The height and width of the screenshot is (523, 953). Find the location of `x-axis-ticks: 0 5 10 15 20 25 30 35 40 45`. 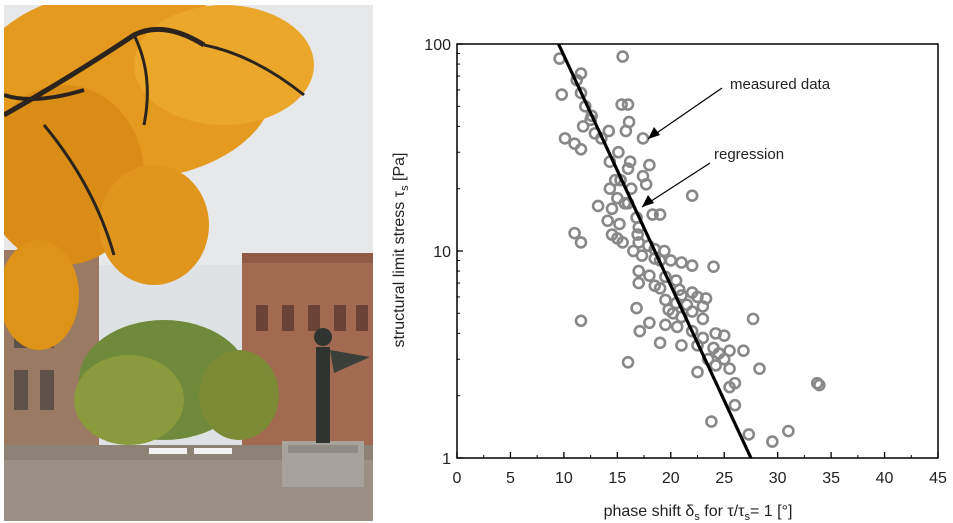

x-axis-ticks: 0 5 10 15 20 25 30 35 40 45 is located at coordinates (700, 469).